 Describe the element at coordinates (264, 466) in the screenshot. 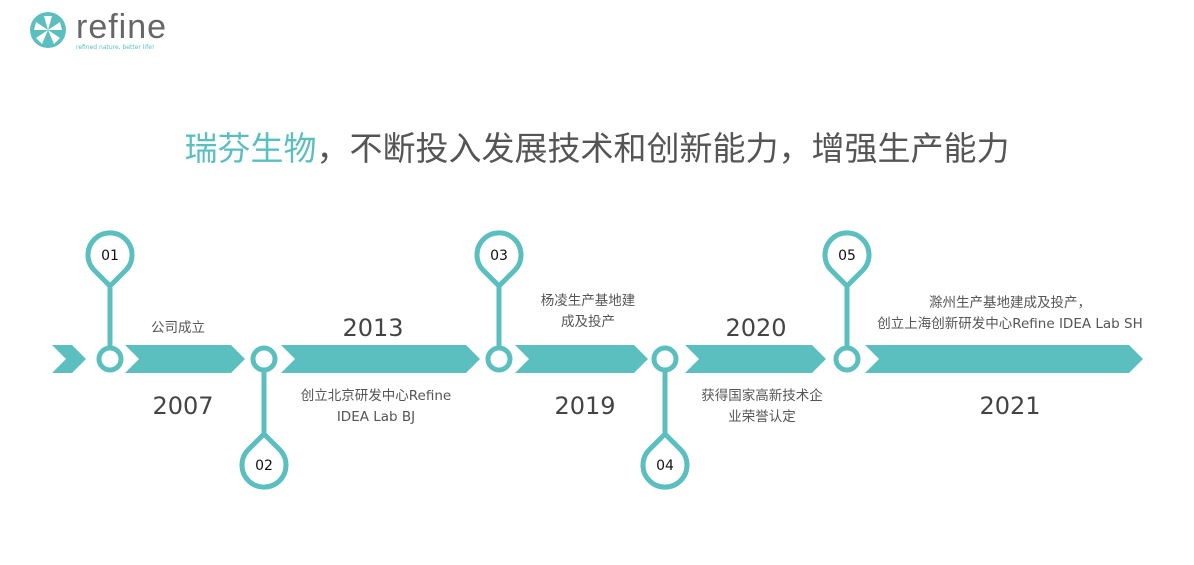

I see `milestone-number: 02` at that location.